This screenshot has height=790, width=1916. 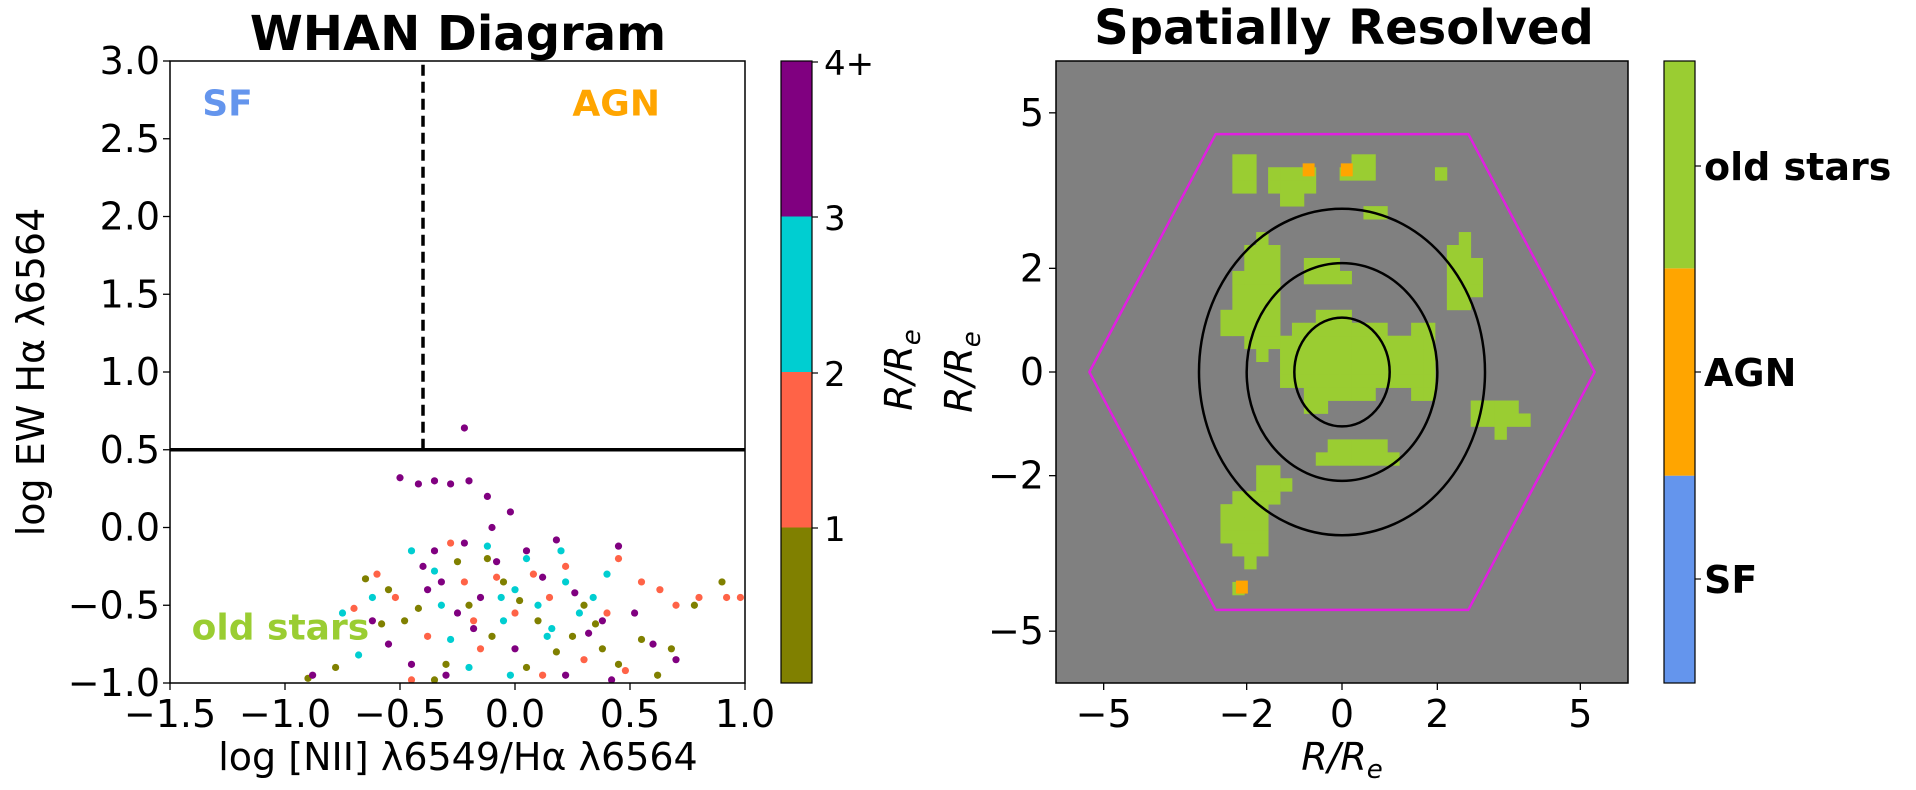 What do you see at coordinates (959, 380) in the screenshot?
I see `map-y-label-R: R/R` at bounding box center [959, 380].